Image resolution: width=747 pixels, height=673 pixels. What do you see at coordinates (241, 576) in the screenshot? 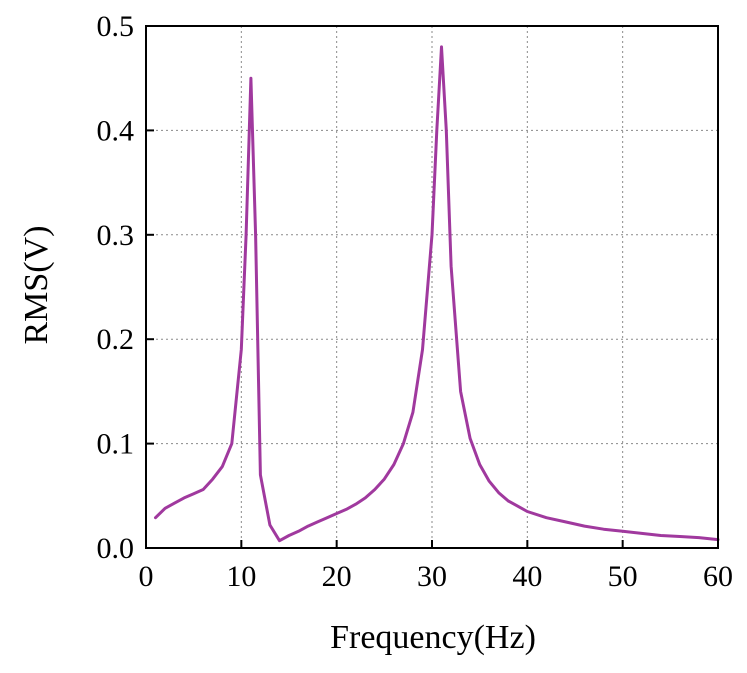
I see `x-tick-label: 10` at bounding box center [241, 576].